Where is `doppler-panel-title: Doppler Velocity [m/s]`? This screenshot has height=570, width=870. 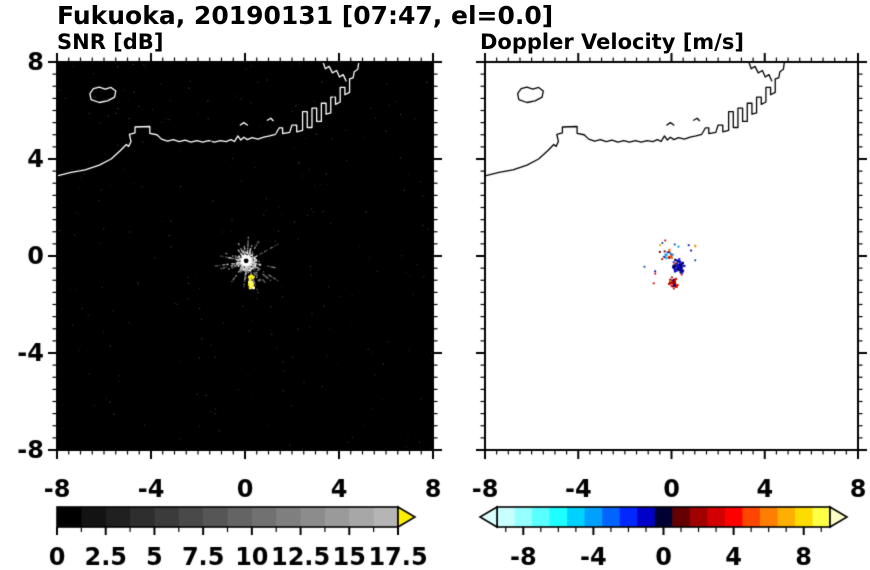
doppler-panel-title: Doppler Velocity [m/s] is located at coordinates (612, 42).